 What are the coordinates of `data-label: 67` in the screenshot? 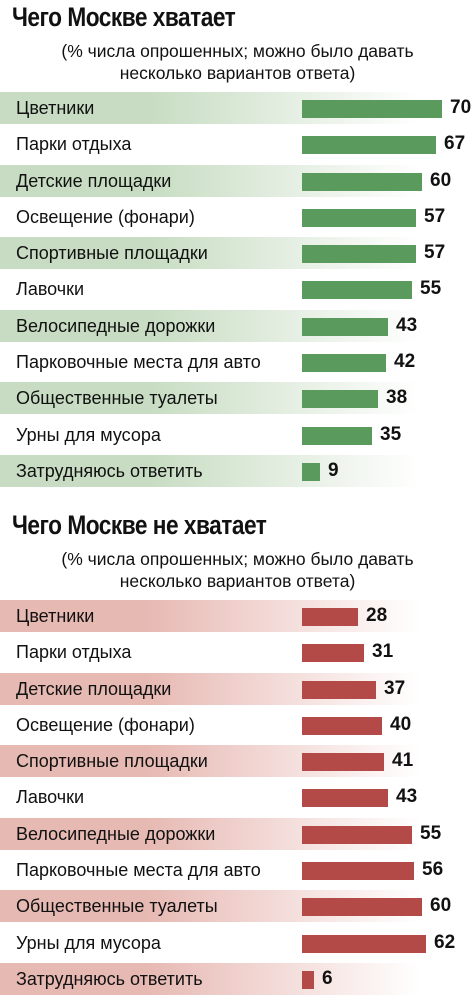 It's located at (455, 144).